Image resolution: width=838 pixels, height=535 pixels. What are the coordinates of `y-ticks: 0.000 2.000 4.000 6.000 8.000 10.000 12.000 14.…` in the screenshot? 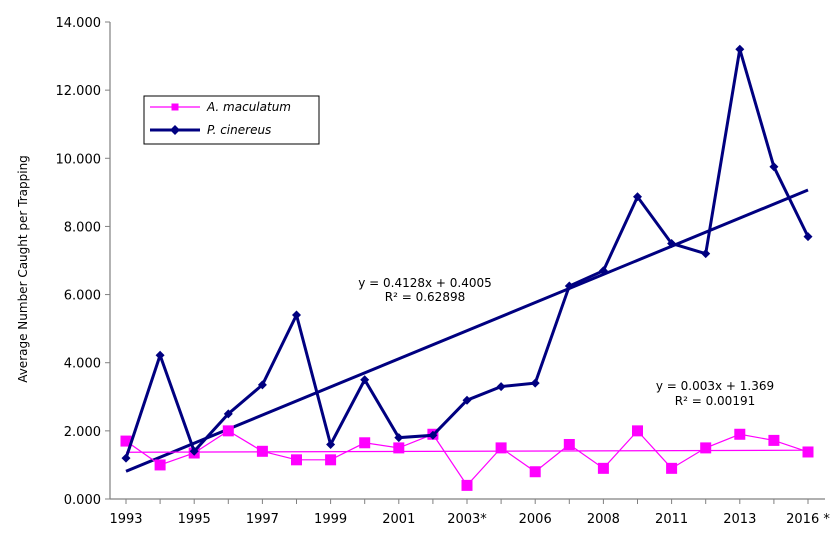 It's located at (83, 262).